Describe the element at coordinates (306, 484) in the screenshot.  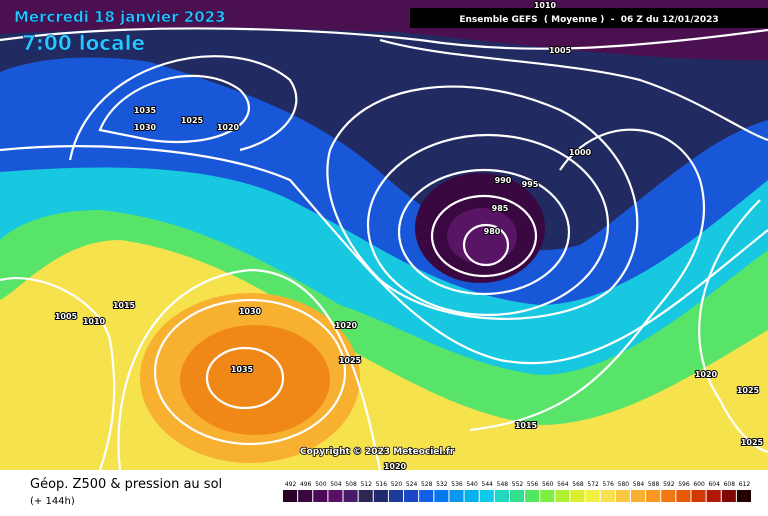
I see `colorbar-label: 496` at that location.